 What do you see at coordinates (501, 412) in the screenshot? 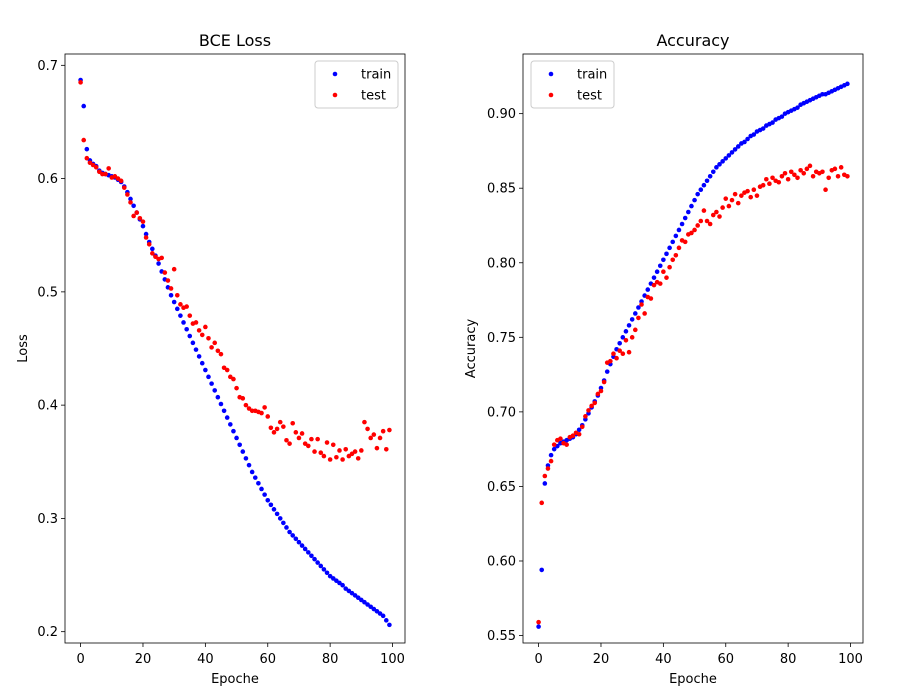
I see `y-tick-label: 0.70` at bounding box center [501, 412].